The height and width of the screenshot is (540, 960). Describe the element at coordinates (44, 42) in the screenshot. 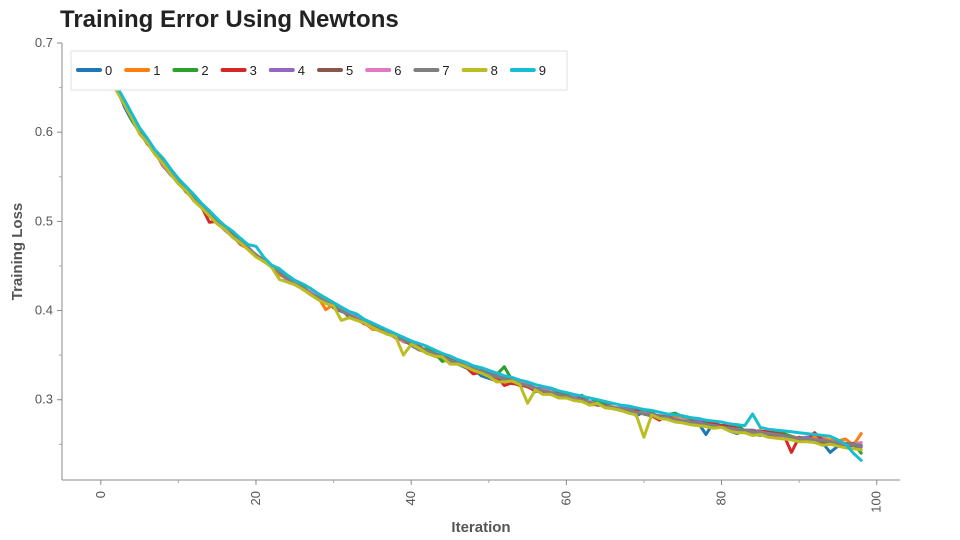

I see `y-tick-label: 0.7` at that location.